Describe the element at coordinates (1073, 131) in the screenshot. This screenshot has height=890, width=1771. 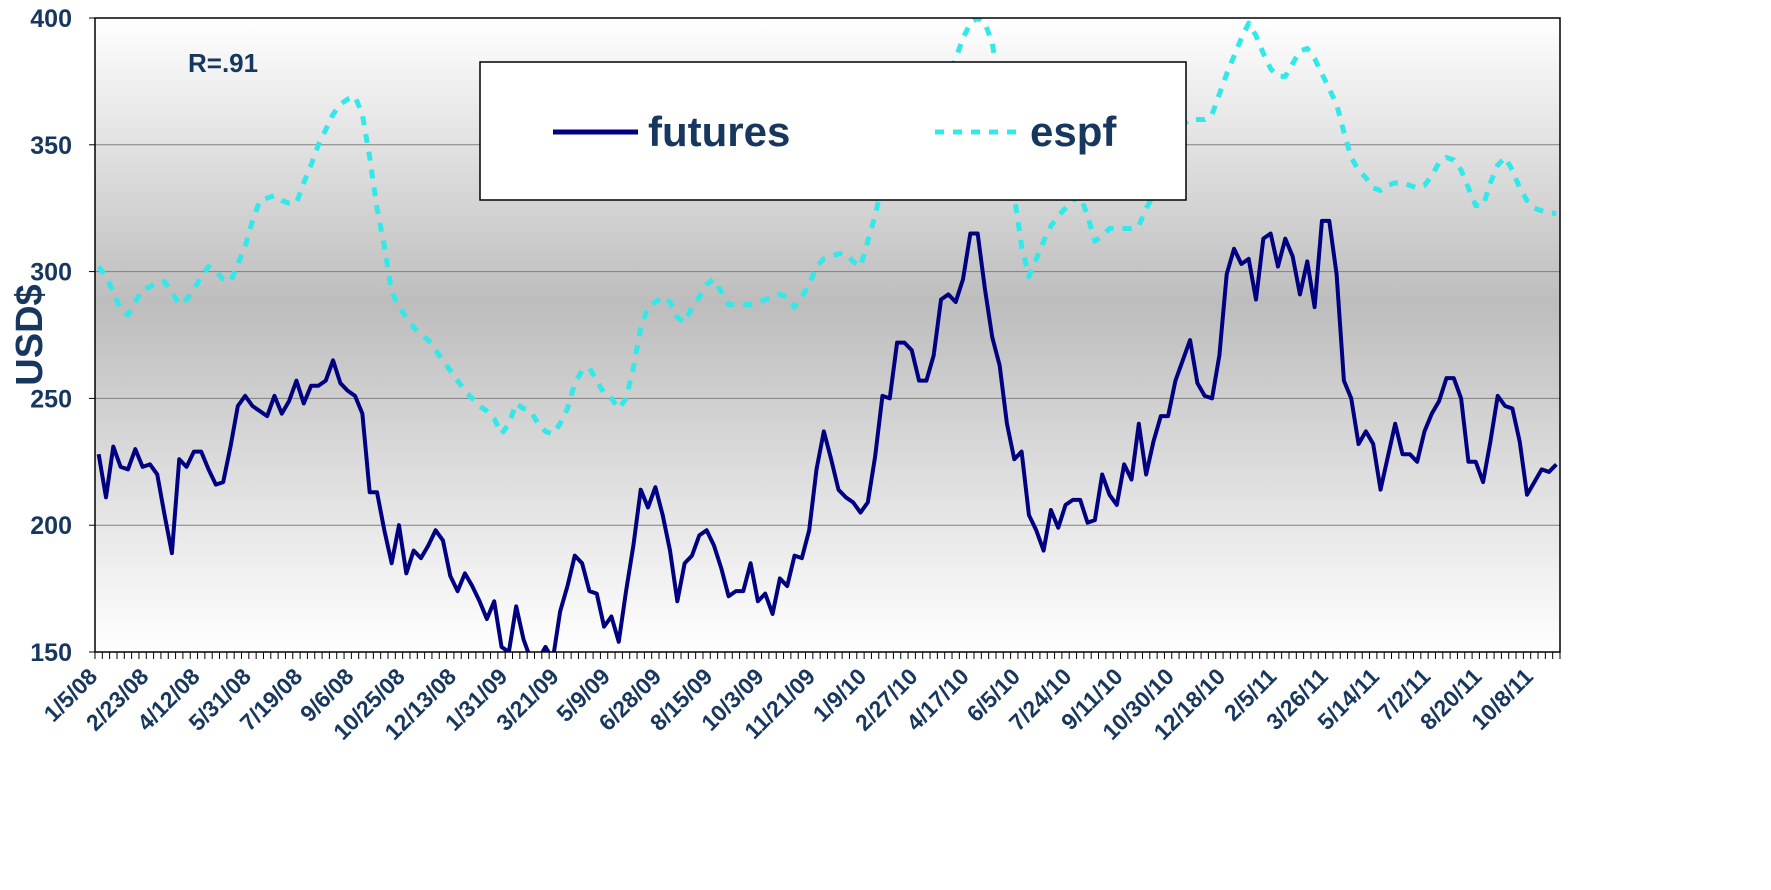
I see `legend-label: espf` at that location.